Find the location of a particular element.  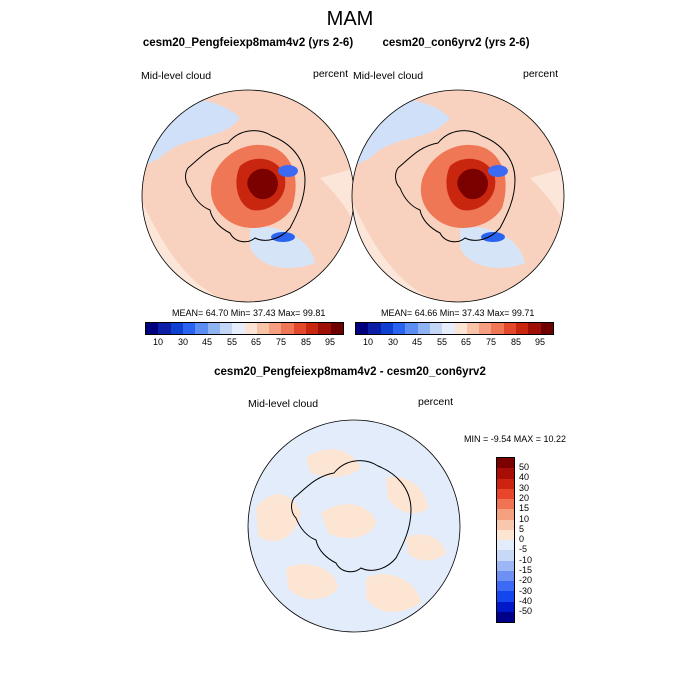

colorbar-tick-label: -10 is located at coordinates (526, 560).